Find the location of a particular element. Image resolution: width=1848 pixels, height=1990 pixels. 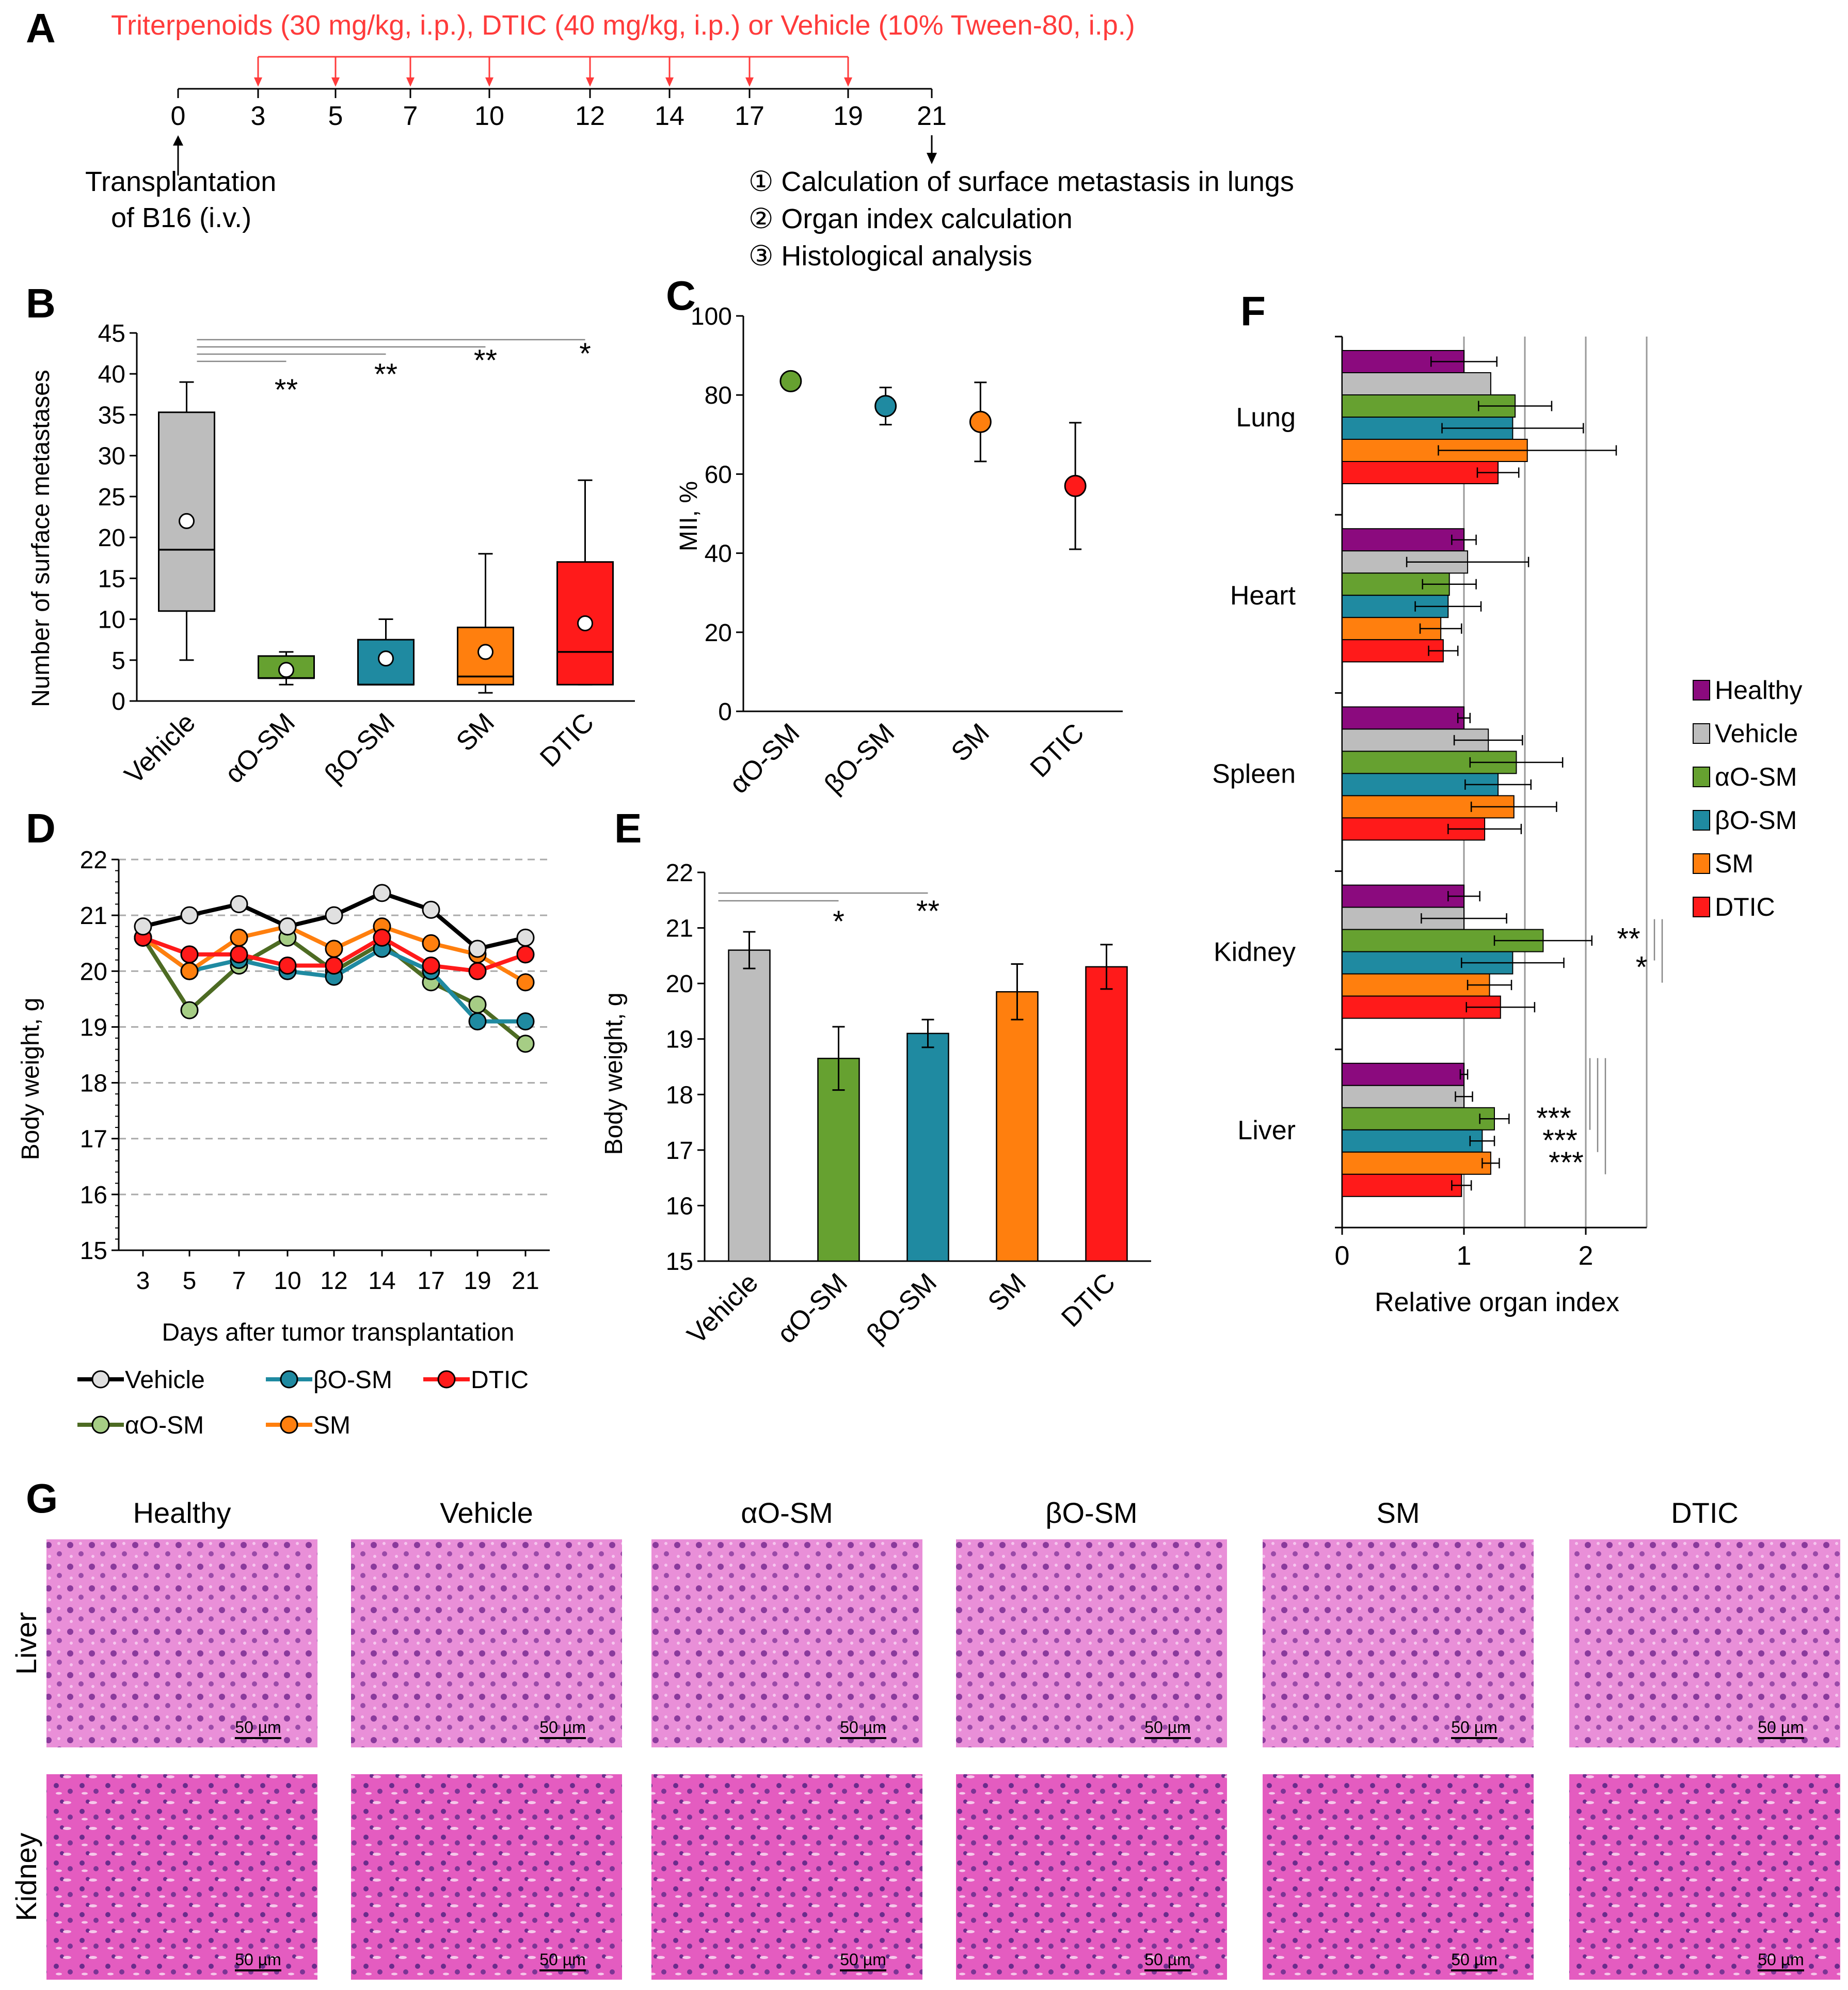

chart-d: 15 16 17 18 19 20 21 22 3 5 7 10 12 14 17 19 21 is located at coordinates (315, 1071).